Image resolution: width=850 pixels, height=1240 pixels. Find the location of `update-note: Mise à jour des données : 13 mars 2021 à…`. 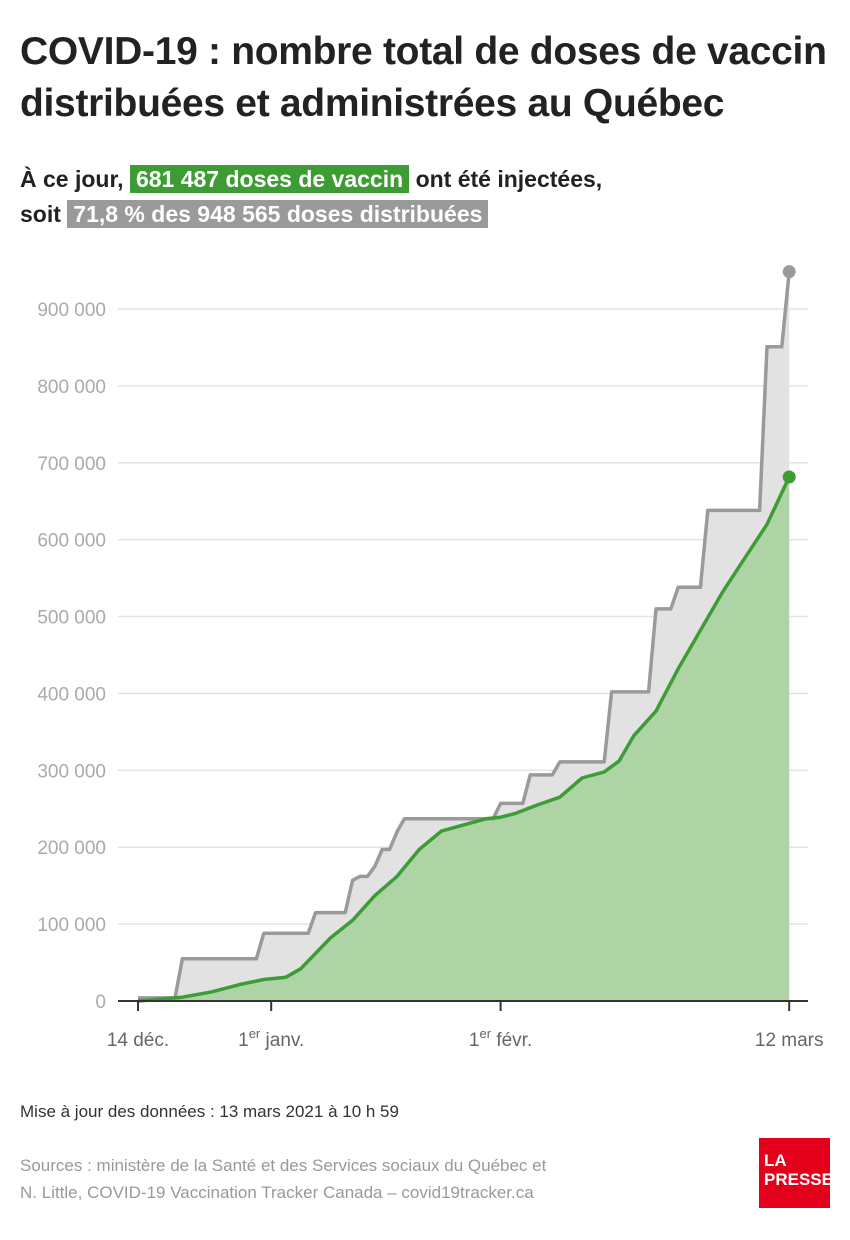

update-note: Mise à jour des données : 13 mars 2021 à… is located at coordinates (209, 1111).